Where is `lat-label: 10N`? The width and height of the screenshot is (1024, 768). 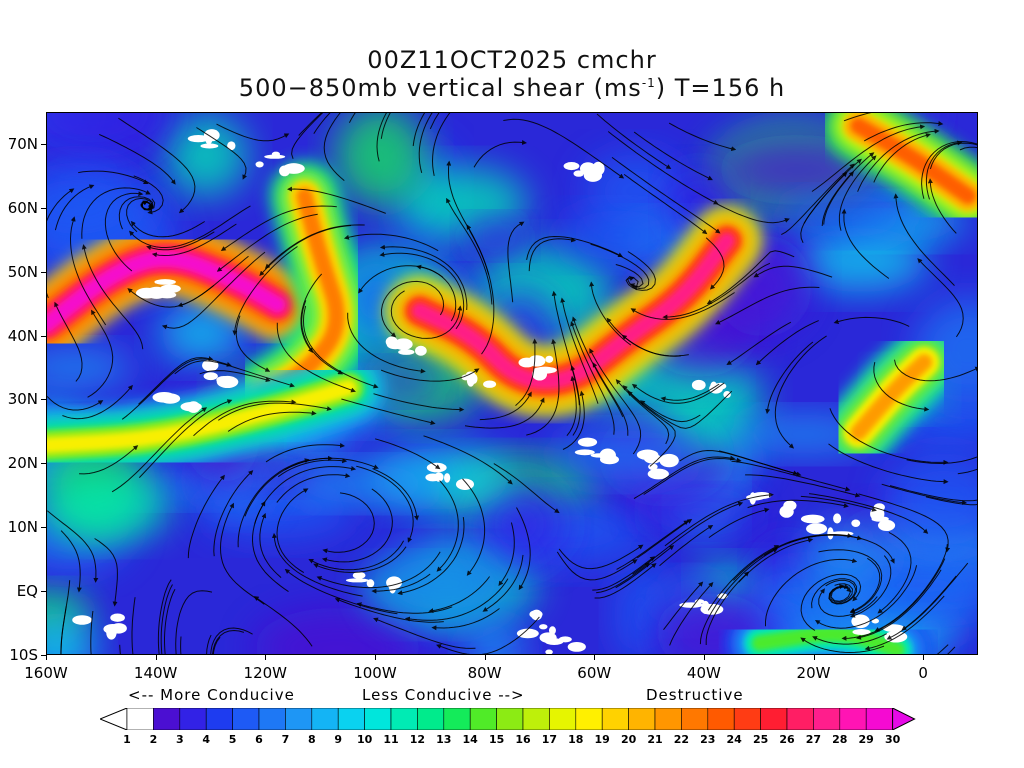
lat-label: 10N is located at coordinates (22, 527).